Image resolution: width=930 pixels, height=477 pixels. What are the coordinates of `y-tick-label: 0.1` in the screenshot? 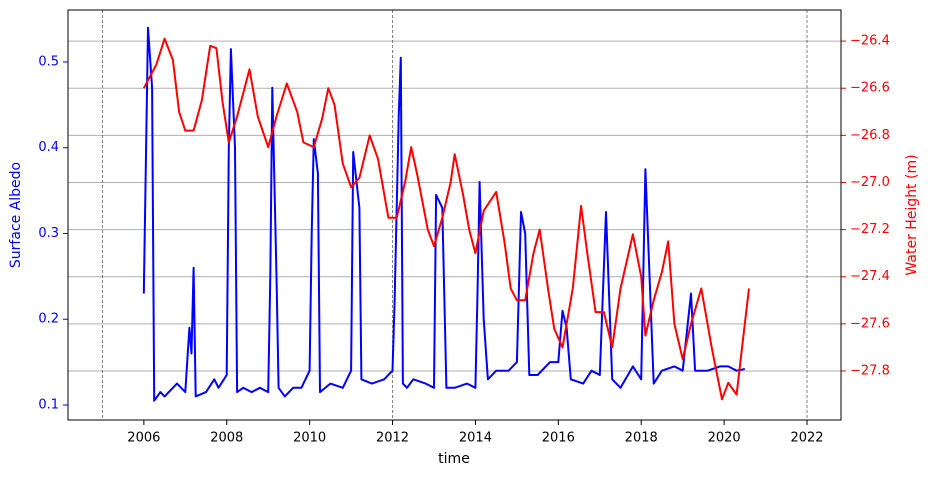 It's located at (48, 404).